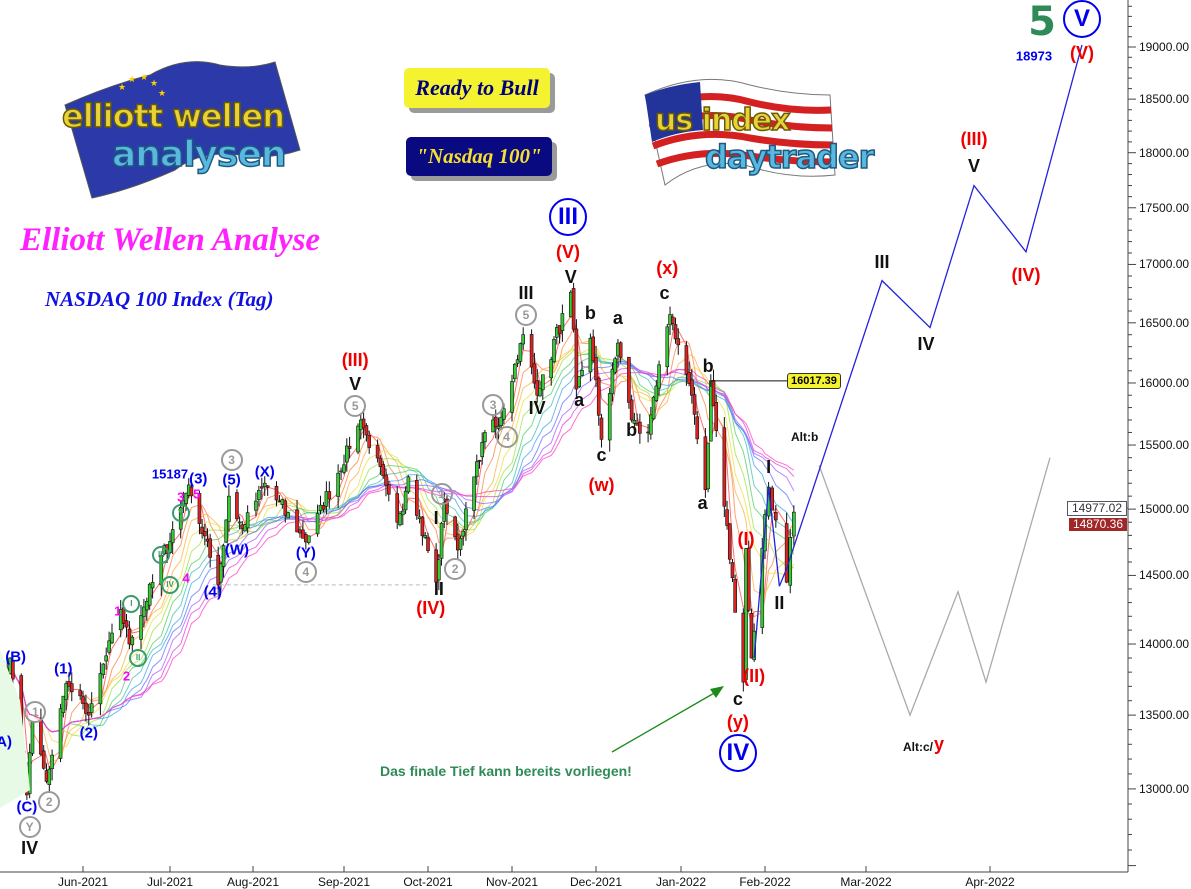  I want to click on wave-label: Y, so click(29, 826).